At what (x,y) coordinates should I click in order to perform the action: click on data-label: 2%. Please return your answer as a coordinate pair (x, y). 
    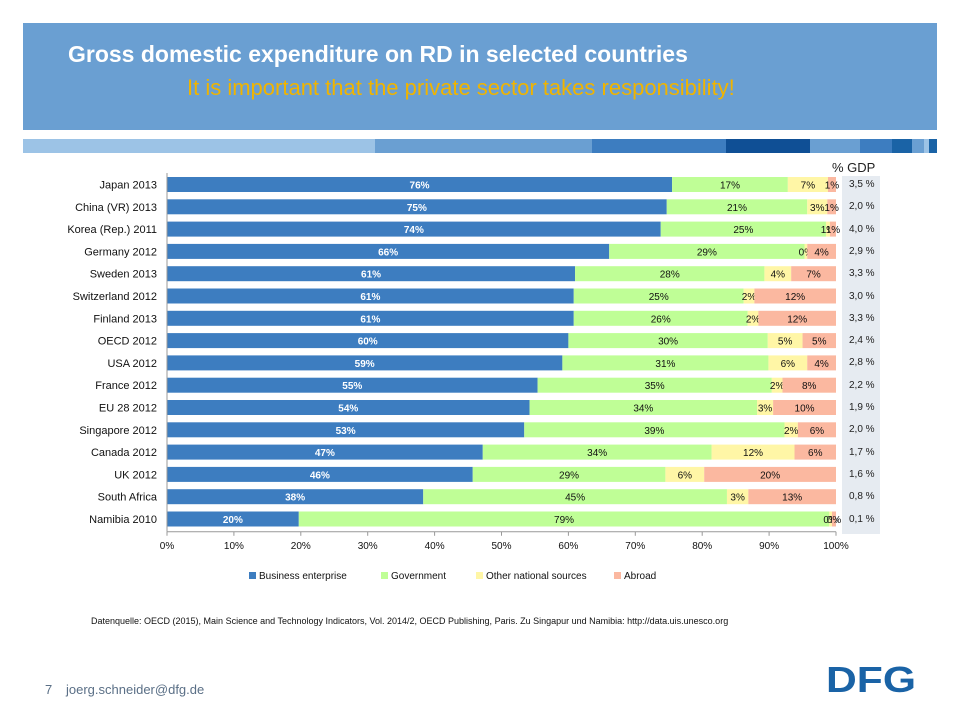
    Looking at the image, I should click on (753, 319).